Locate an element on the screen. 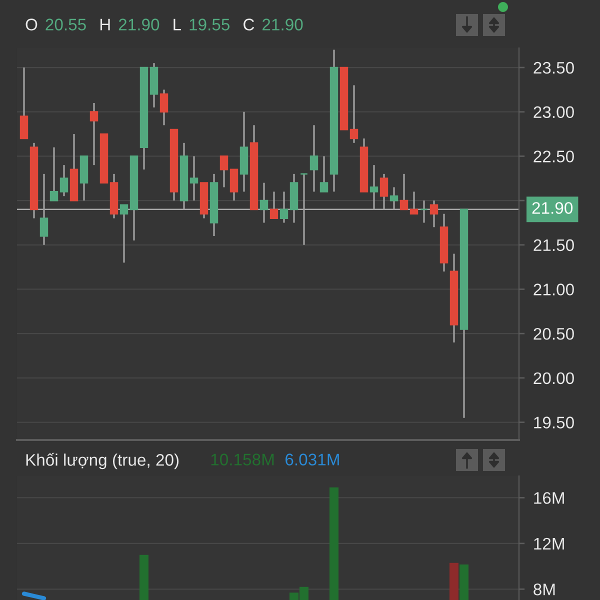  text: H is located at coordinates (105, 24).